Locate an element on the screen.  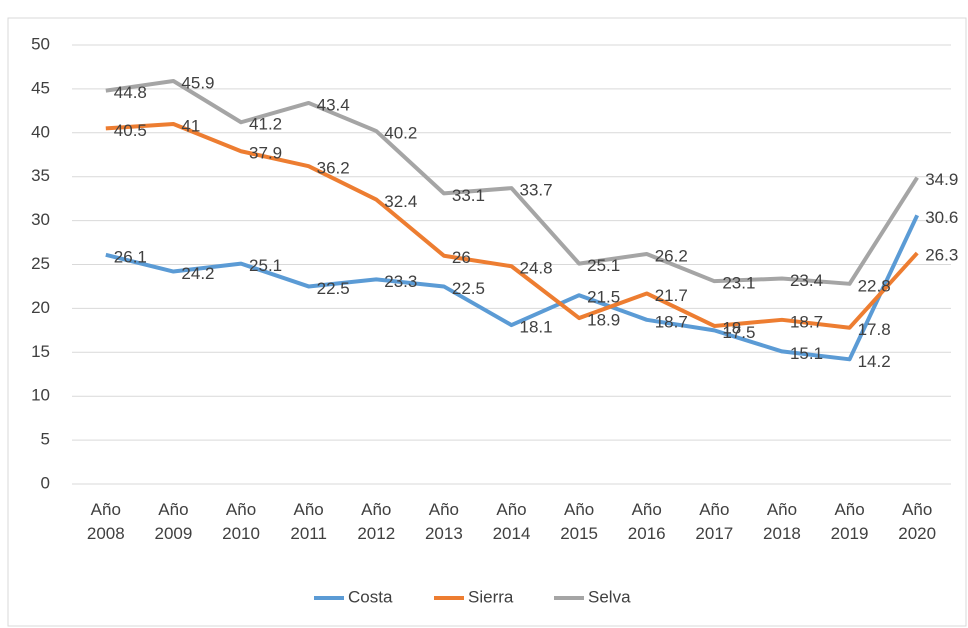
x-tick-label: Año 2018 is located at coordinates (782, 521).